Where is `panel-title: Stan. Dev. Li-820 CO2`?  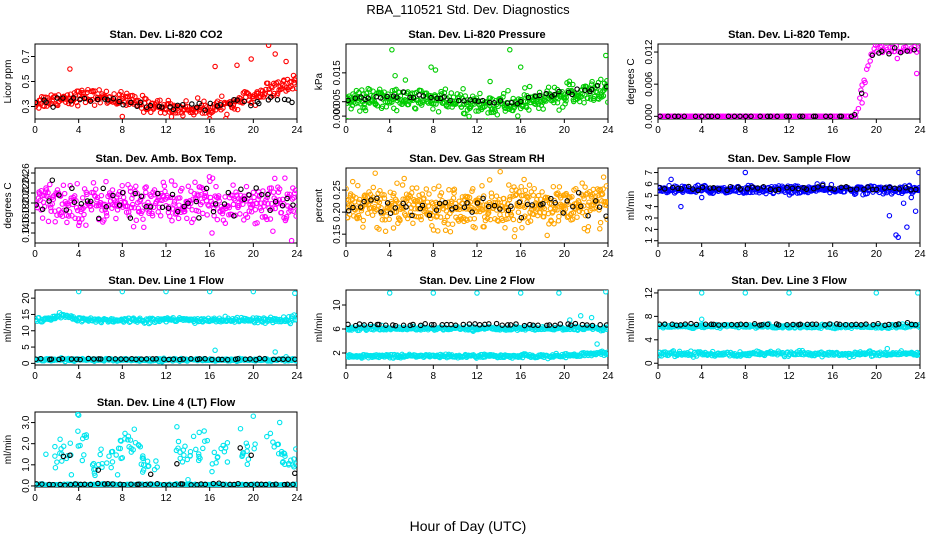 panel-title: Stan. Dev. Li-820 CO2 is located at coordinates (166, 35).